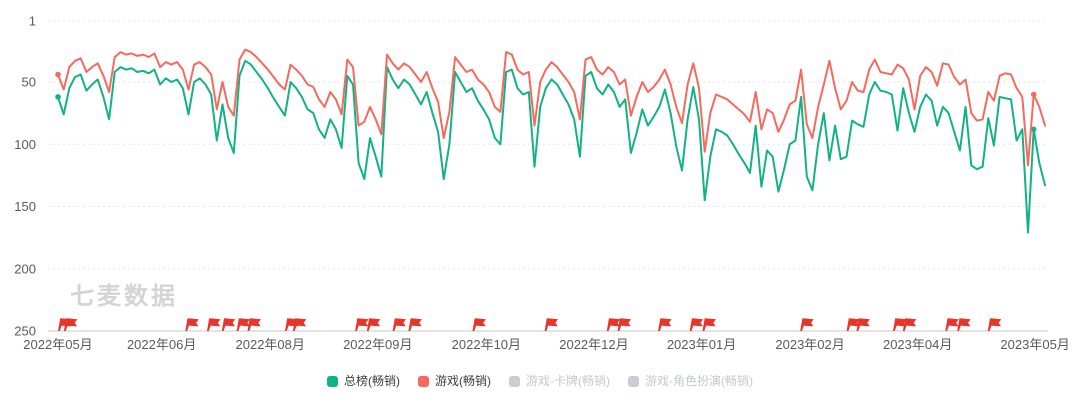 This screenshot has width=1080, height=419. I want to click on y-tick-label: 1, so click(32, 21).